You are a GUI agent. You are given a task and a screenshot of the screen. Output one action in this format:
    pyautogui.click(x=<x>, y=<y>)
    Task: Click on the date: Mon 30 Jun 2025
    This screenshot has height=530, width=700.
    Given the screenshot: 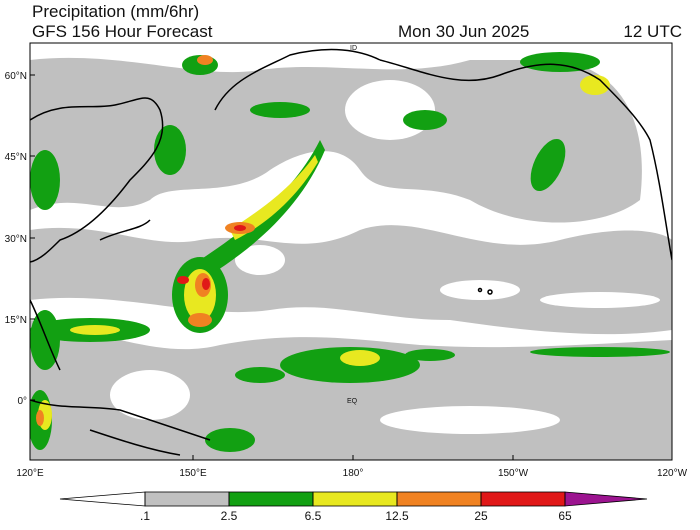 What is the action you would take?
    pyautogui.click(x=463, y=31)
    